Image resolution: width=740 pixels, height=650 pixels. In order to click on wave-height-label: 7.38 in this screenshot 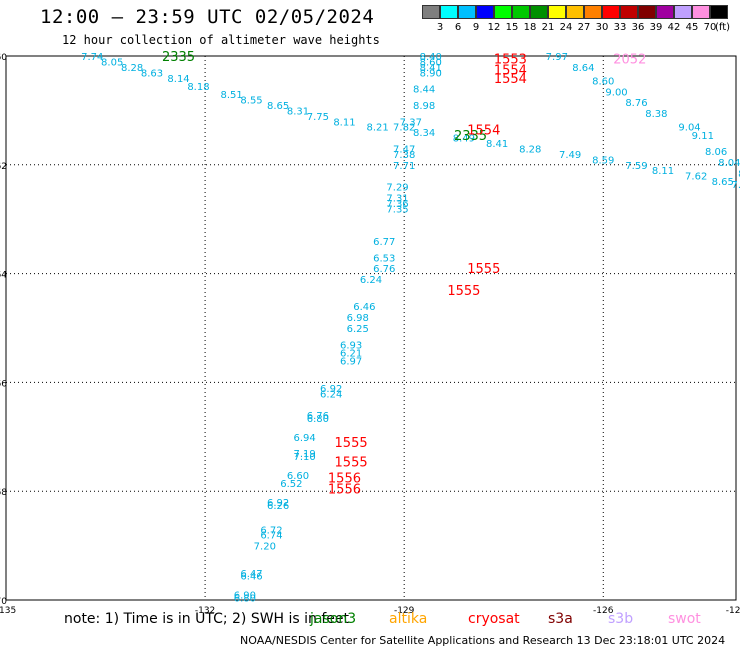, I will do `click(404, 155)`.